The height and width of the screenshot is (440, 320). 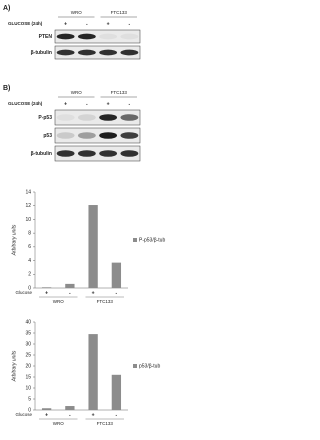 What do you see at coordinates (28, 366) in the screenshot?
I see `y-tick-label: 20` at bounding box center [28, 366].